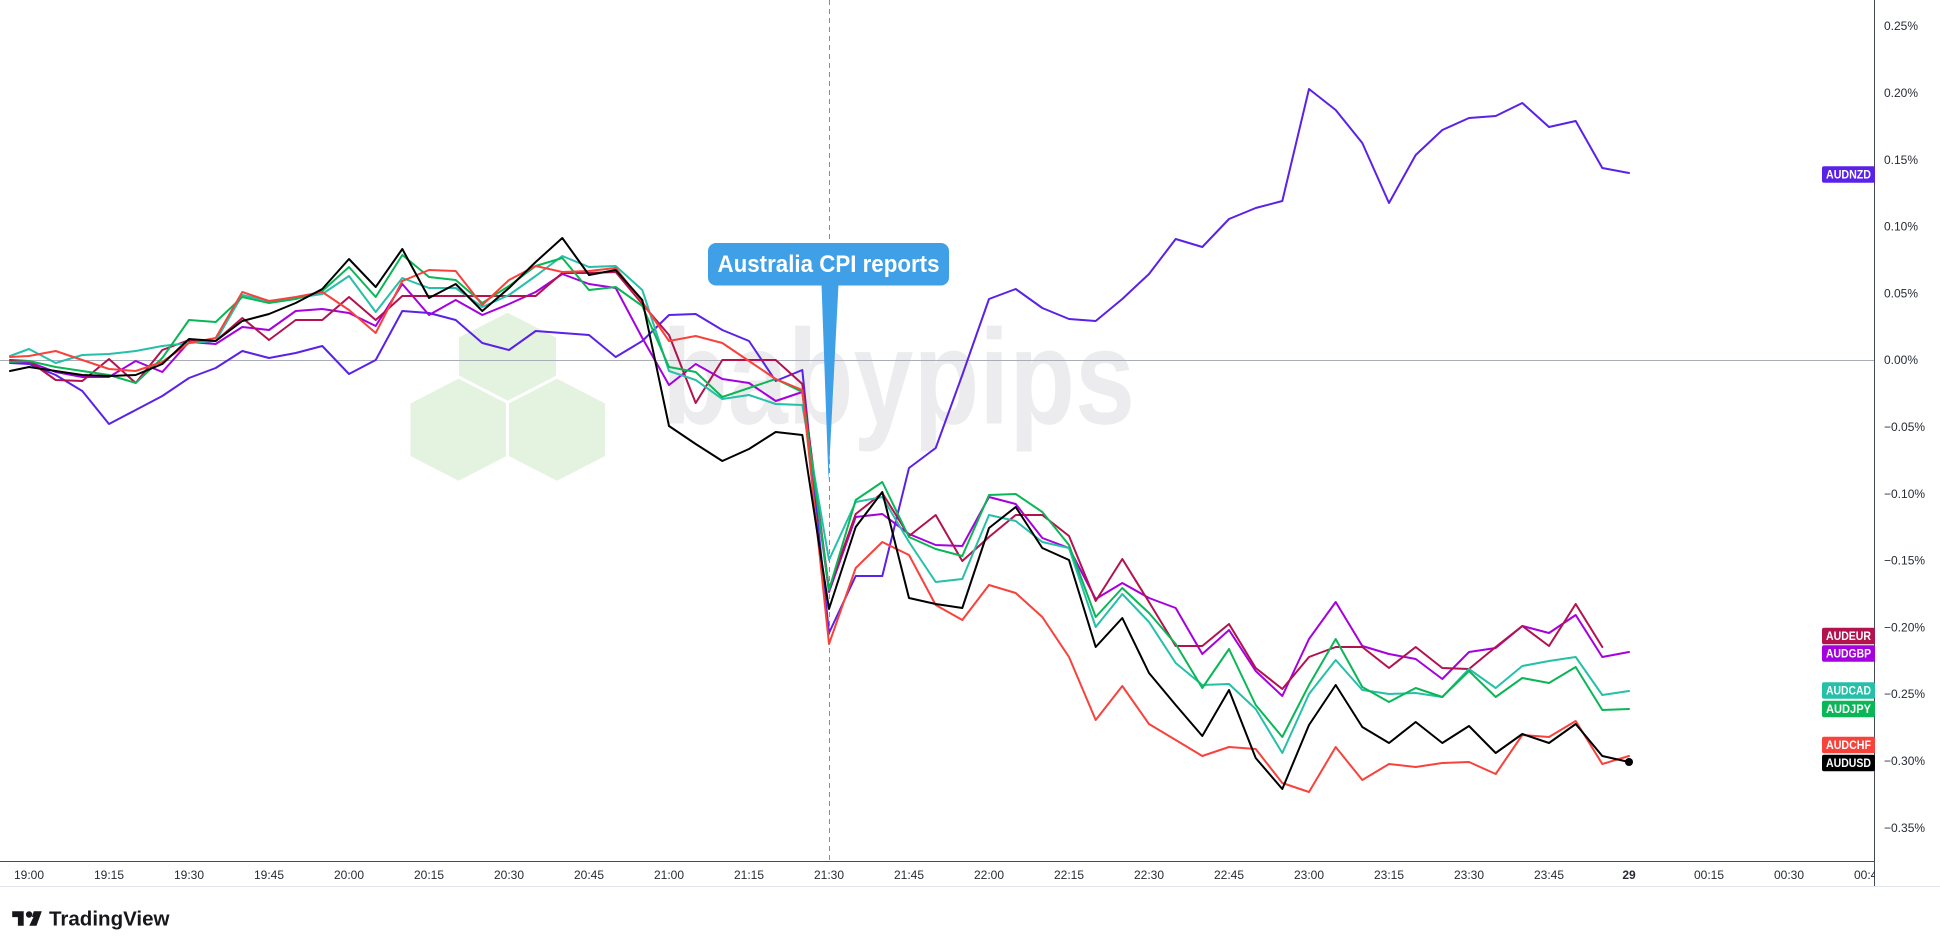 Image resolution: width=1940 pixels, height=949 pixels. Describe the element at coordinates (1309, 875) in the screenshot. I see `svg-text: 23:00` at that location.